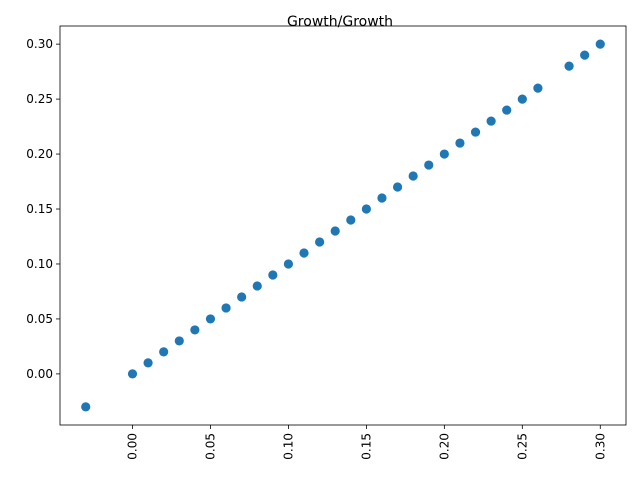 Image resolution: width=640 pixels, height=480 pixels. What do you see at coordinates (39, 44) in the screenshot?
I see `y-tick-label: 0.30` at bounding box center [39, 44].